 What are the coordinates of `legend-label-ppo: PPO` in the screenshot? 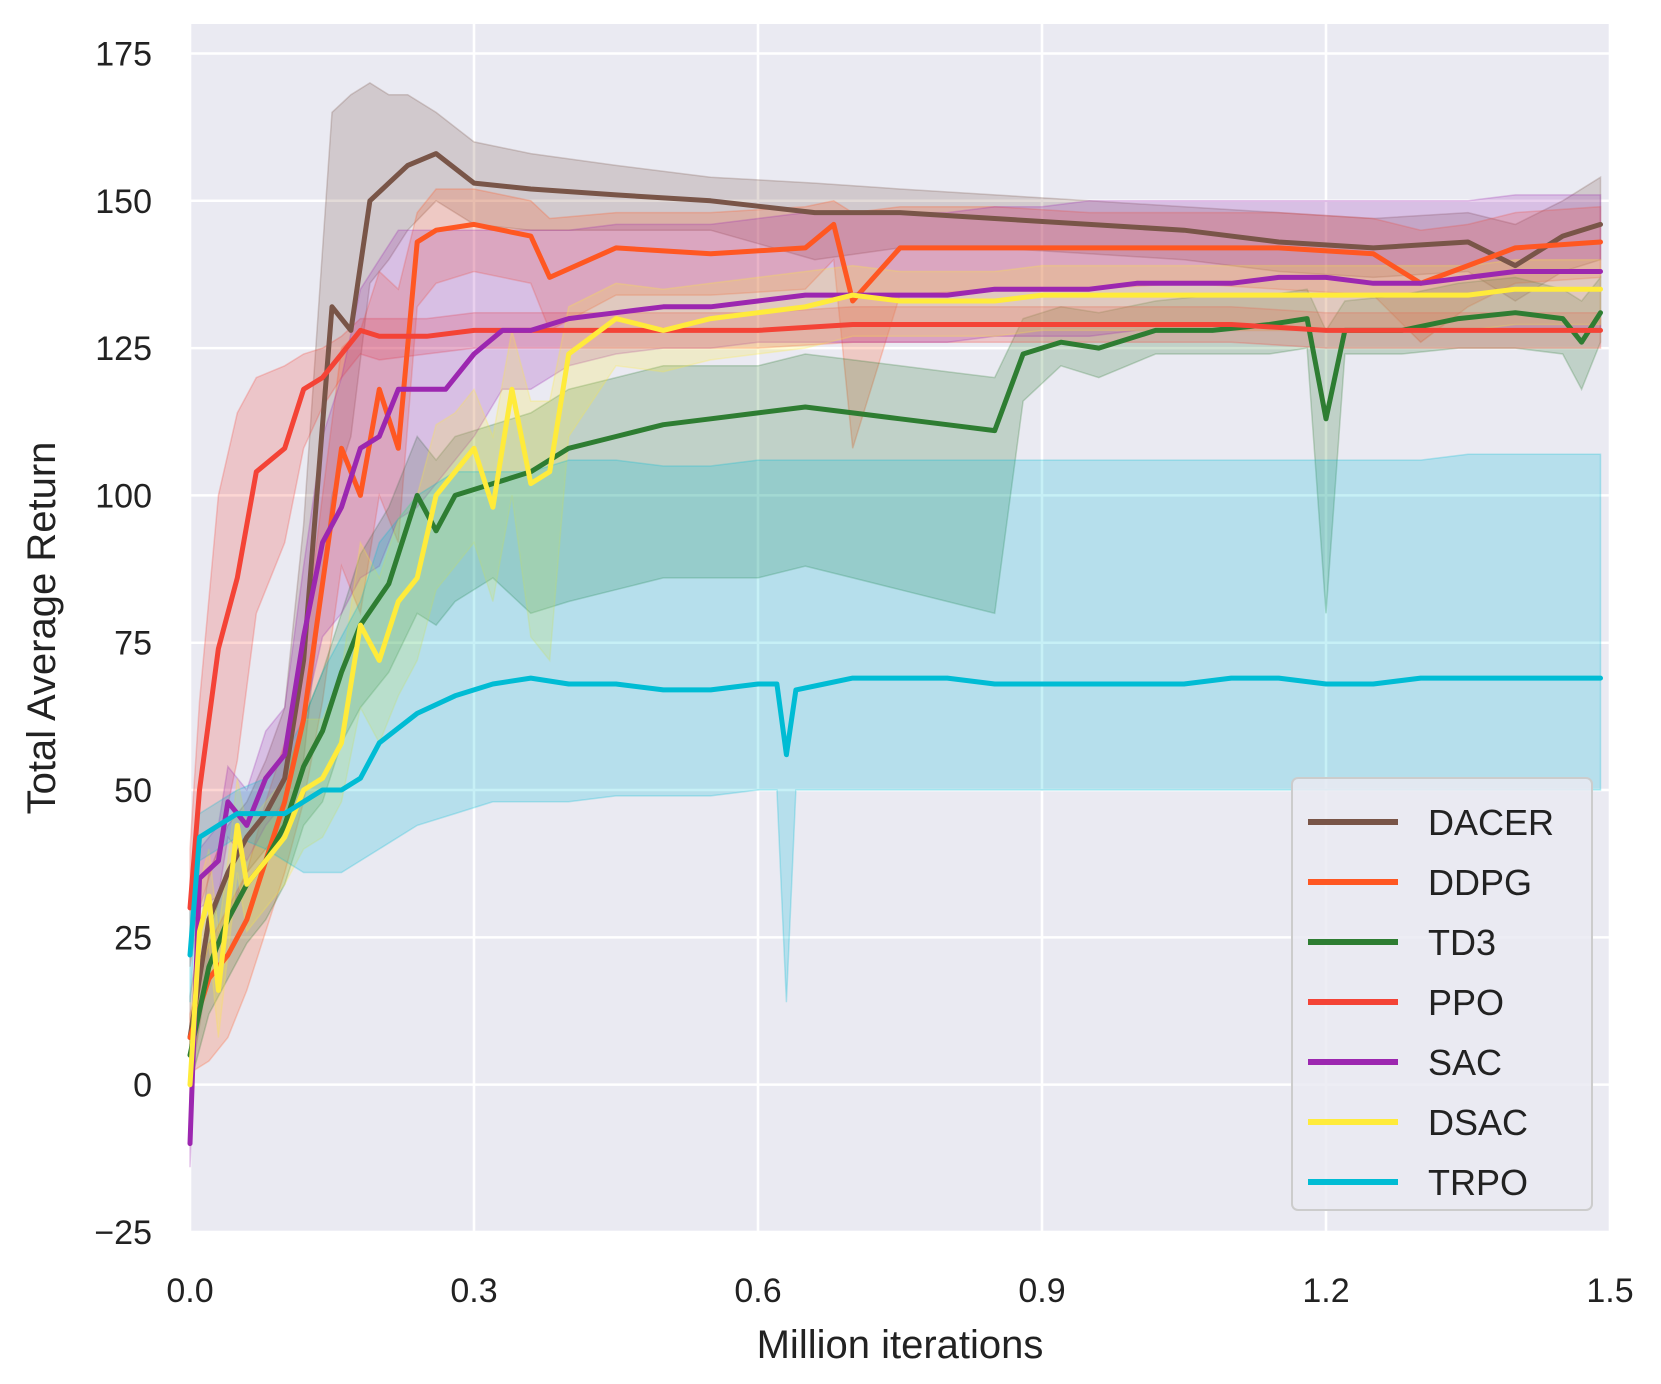 It's located at (1466, 1002).